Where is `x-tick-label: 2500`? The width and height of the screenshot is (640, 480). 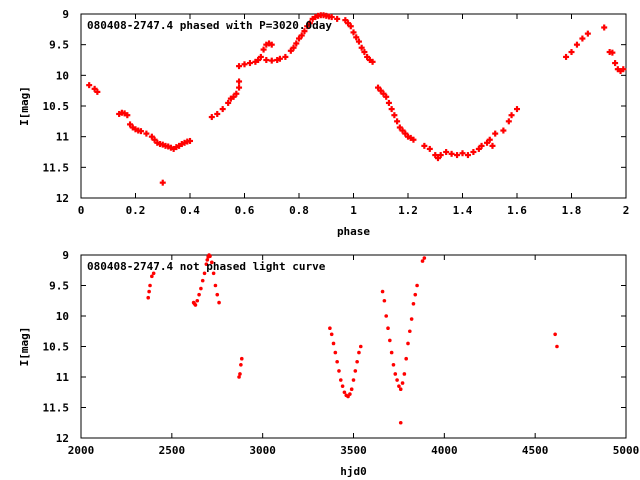 x-tick-label: 2500 is located at coordinates (172, 450).